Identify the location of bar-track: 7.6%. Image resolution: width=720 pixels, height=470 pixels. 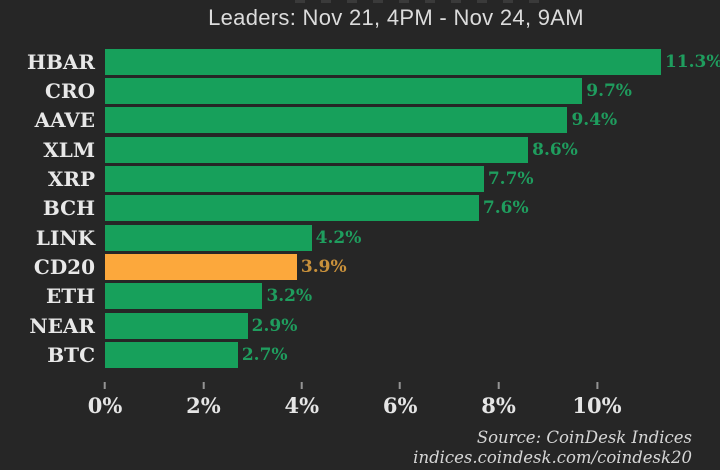
(412, 208).